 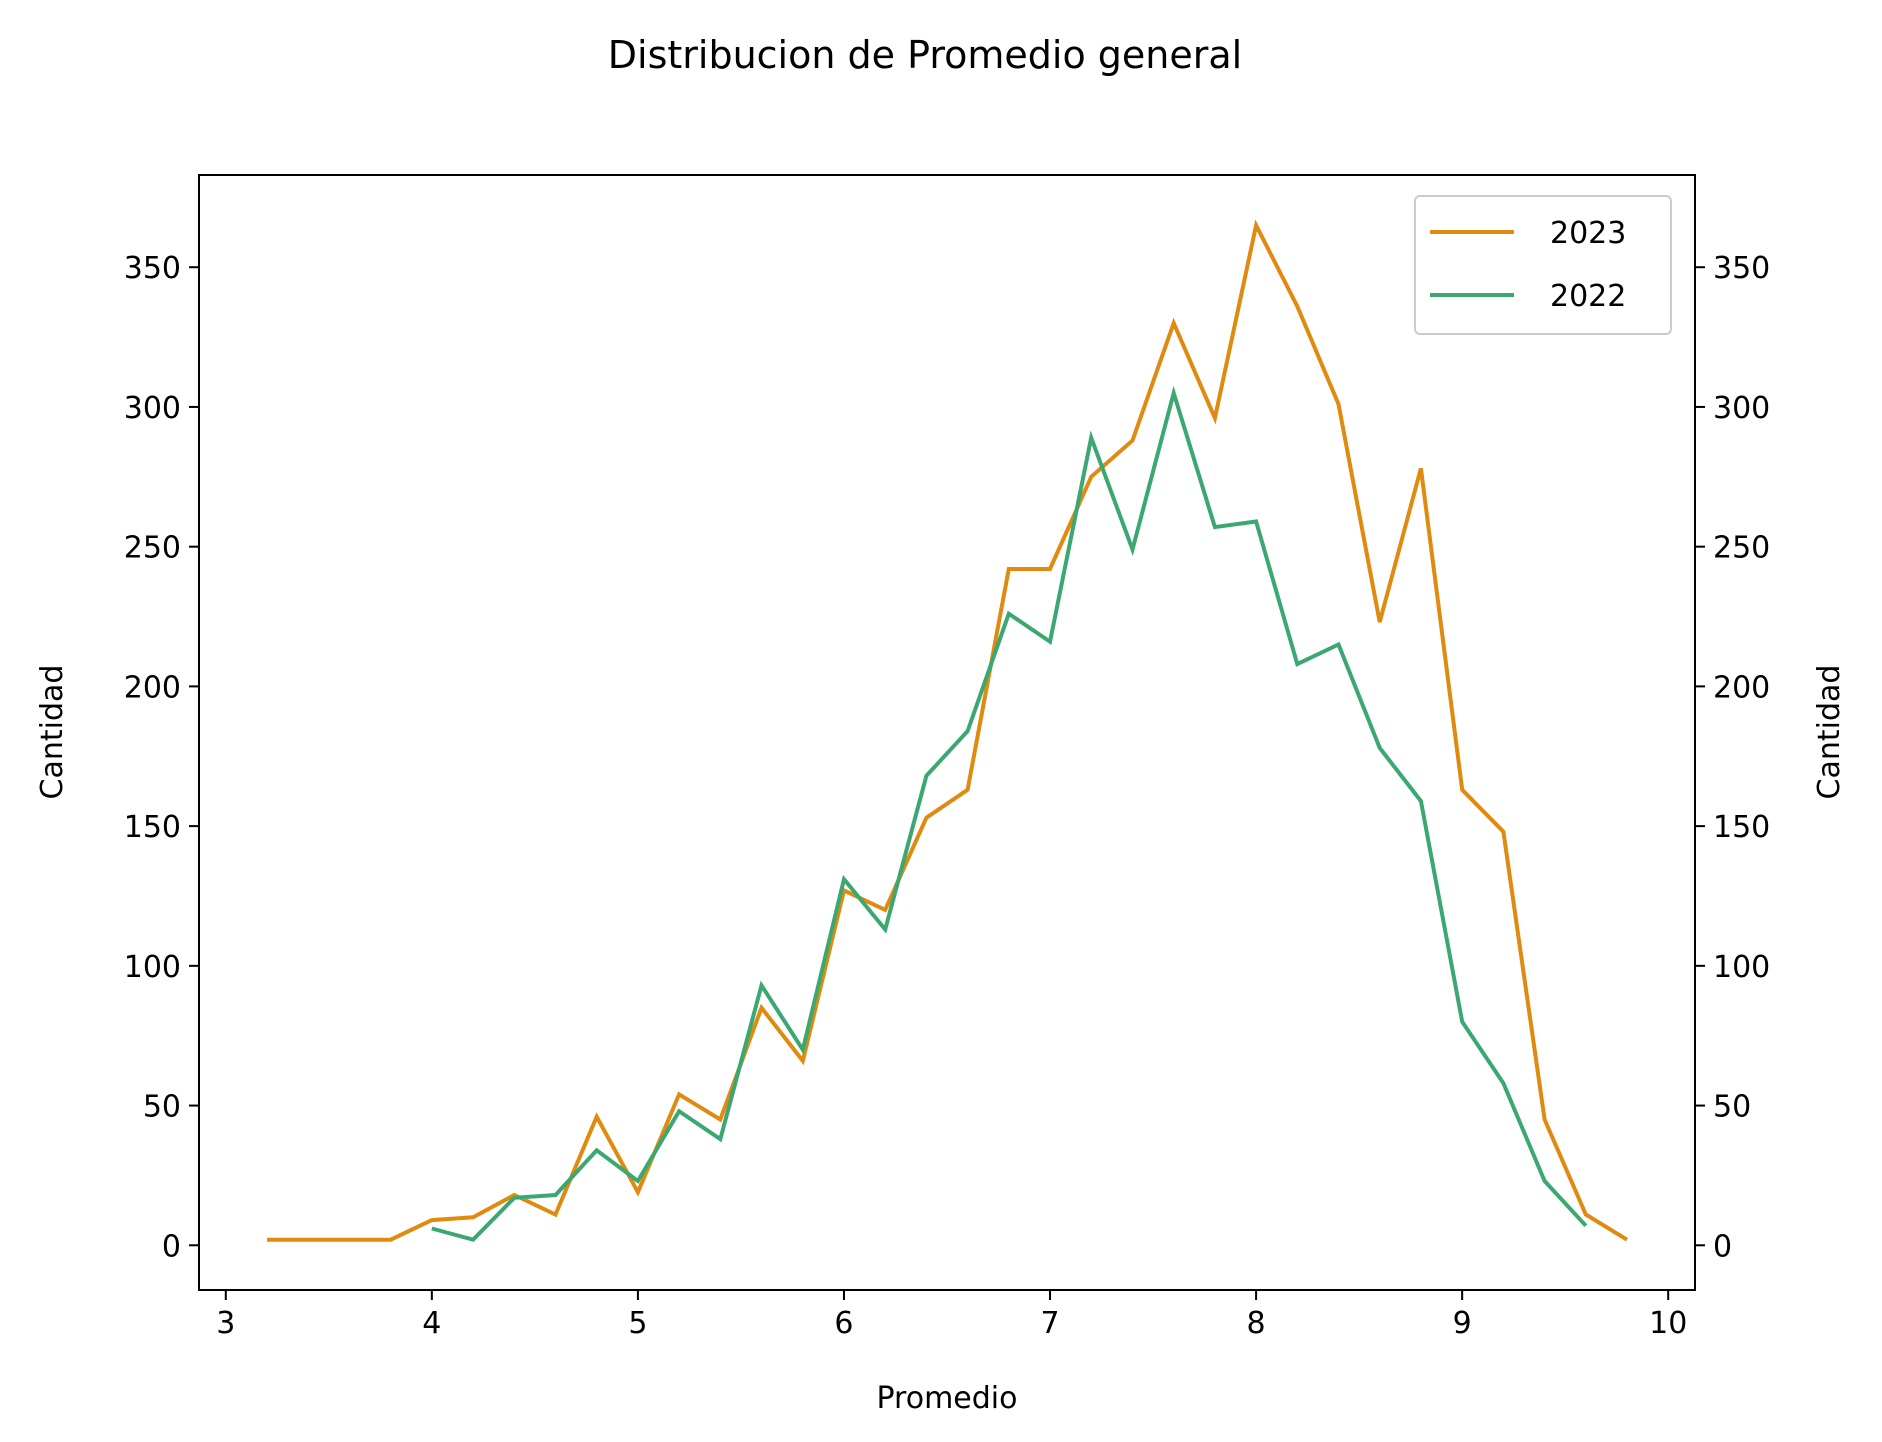 I want to click on legend-label-2022: 2022, so click(x=1588, y=296).